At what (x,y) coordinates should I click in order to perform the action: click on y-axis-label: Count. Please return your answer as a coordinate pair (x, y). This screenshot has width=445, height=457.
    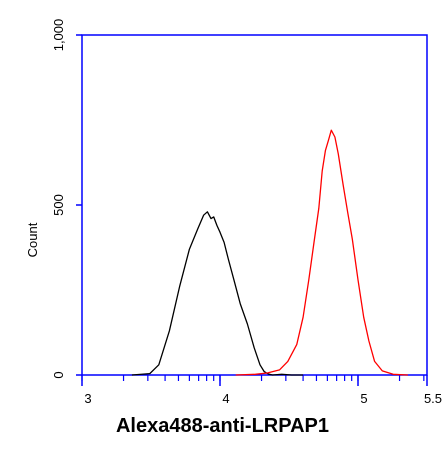
    Looking at the image, I should click on (32, 239).